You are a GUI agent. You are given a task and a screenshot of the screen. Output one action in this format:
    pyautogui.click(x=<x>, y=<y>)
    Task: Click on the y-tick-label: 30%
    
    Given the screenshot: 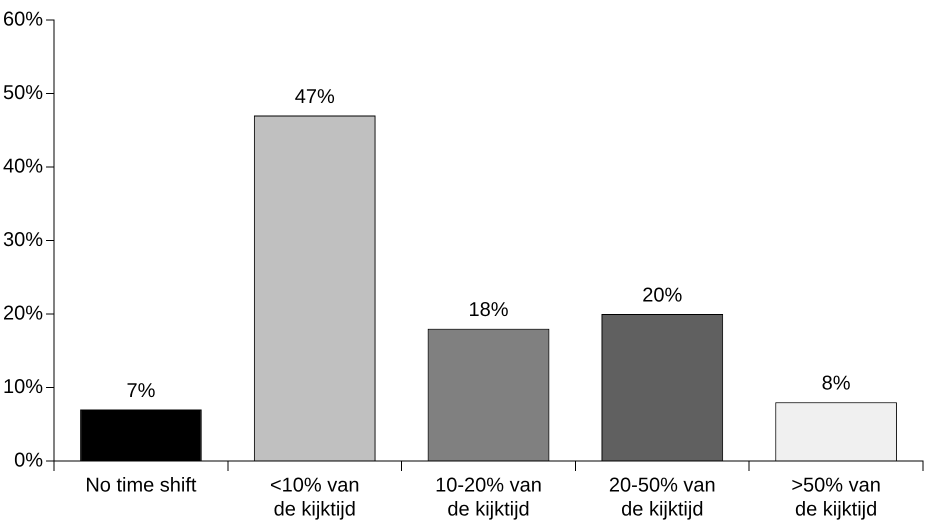 What is the action you would take?
    pyautogui.click(x=23, y=240)
    